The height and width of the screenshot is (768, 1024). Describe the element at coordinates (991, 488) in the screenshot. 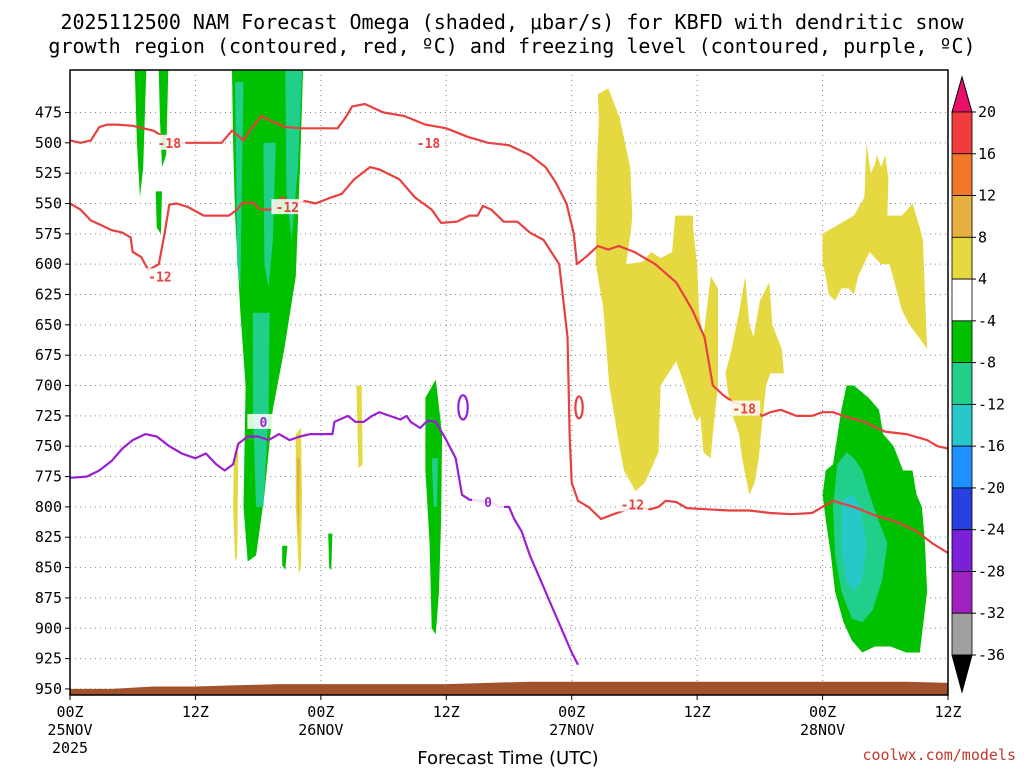

I see `colorbar-label: -20` at that location.